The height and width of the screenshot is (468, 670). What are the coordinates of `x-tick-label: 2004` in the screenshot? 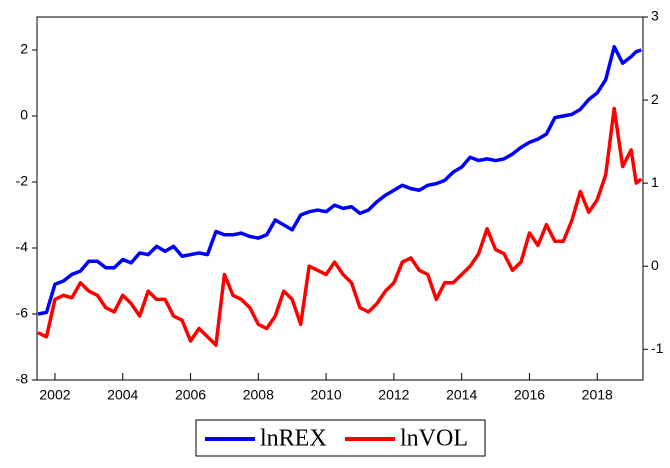 It's located at (122, 395).